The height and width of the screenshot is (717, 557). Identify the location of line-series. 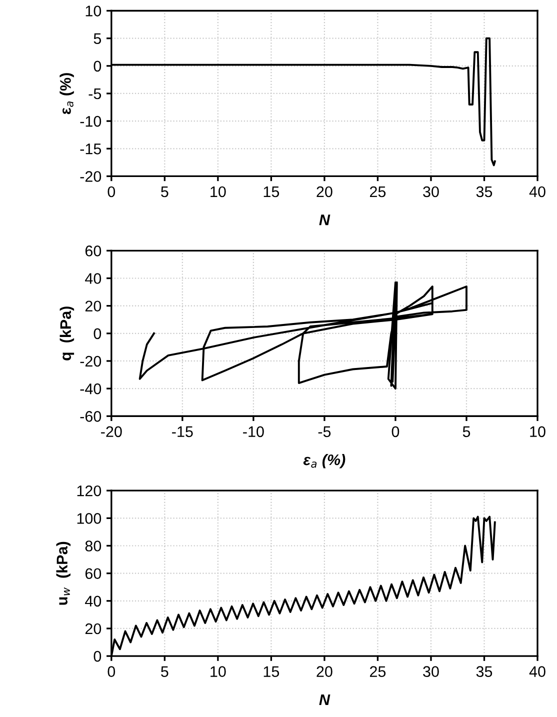
(303, 335).